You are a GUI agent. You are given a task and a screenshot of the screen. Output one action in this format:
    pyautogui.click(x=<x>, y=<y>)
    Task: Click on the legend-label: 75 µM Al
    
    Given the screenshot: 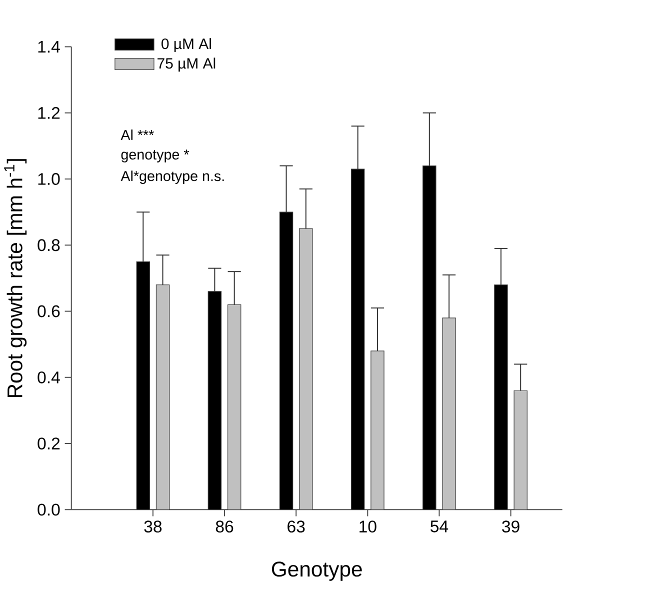 What is the action you would take?
    pyautogui.click(x=187, y=64)
    